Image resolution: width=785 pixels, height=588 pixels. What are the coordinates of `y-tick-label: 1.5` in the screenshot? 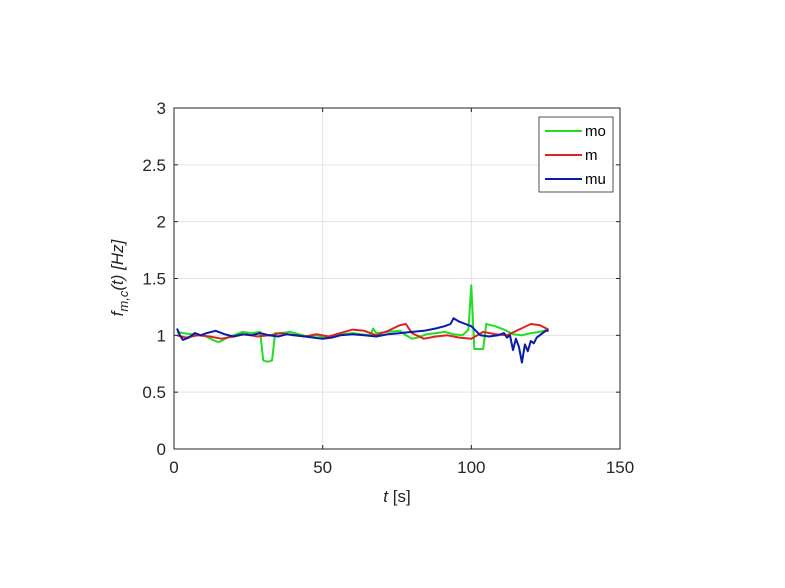 It's located at (154, 279).